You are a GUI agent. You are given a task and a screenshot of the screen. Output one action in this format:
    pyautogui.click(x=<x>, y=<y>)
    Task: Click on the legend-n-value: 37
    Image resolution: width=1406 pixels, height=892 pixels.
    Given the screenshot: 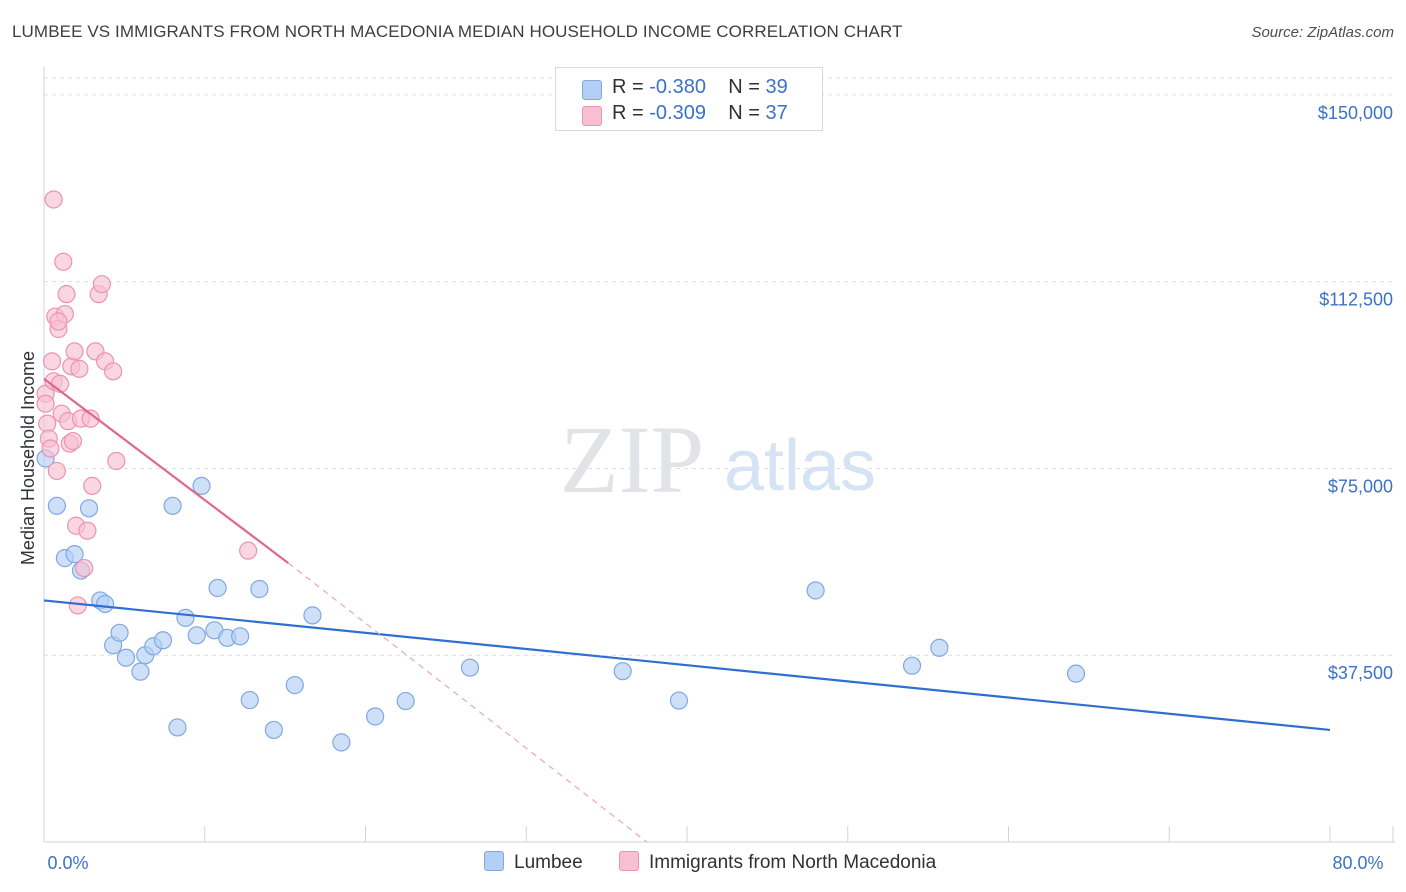 What is the action you would take?
    pyautogui.click(x=776, y=113)
    